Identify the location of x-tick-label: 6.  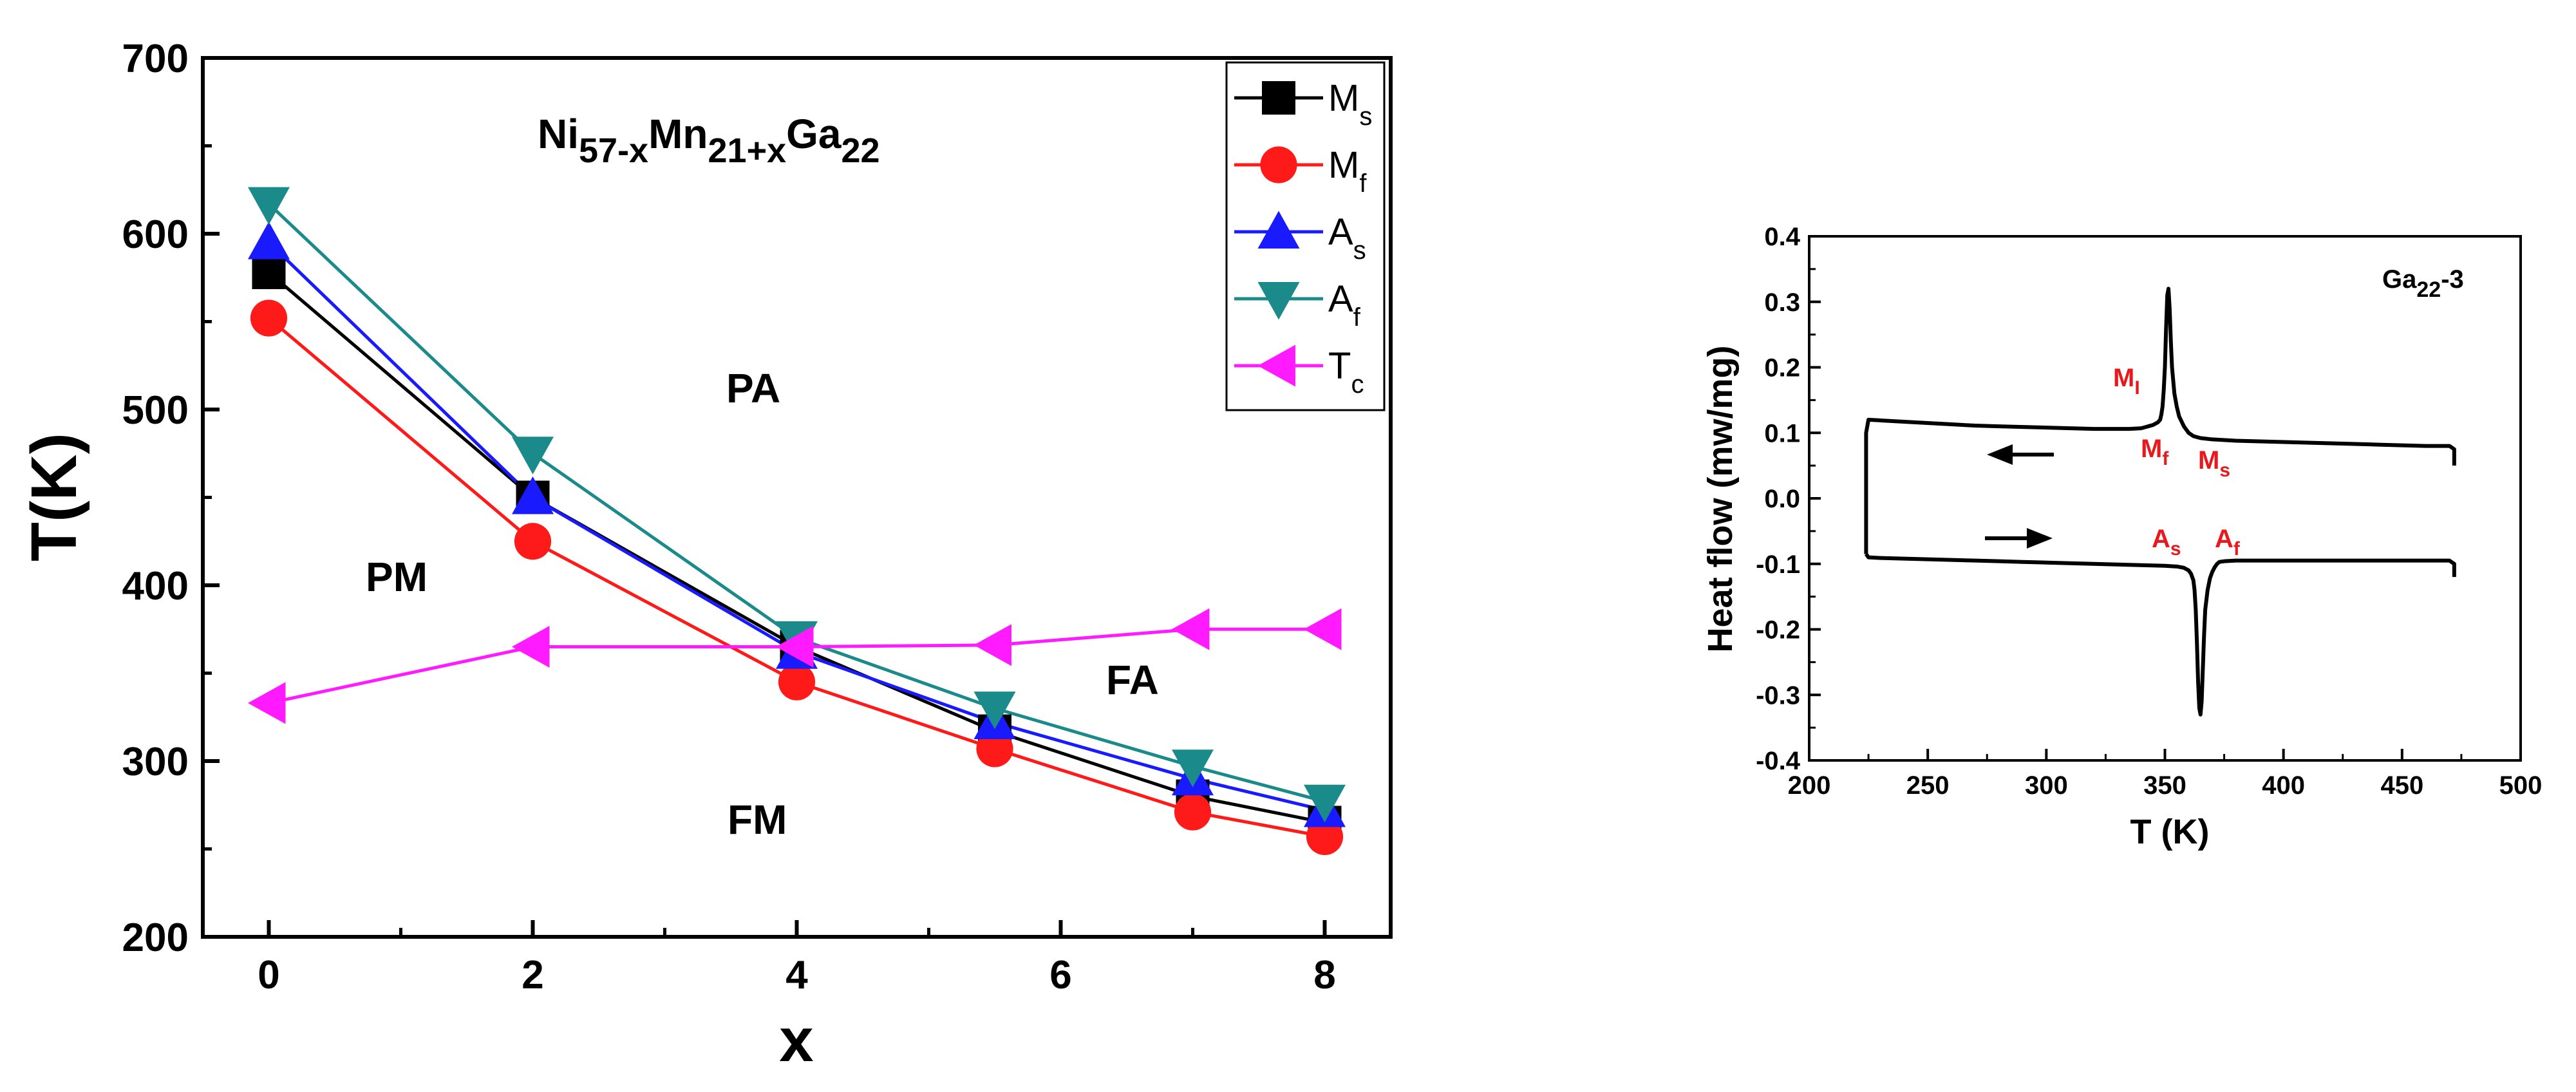
(1060, 975).